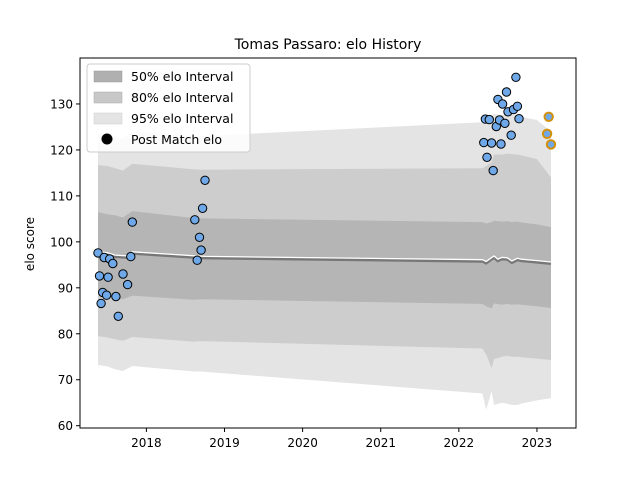 The height and width of the screenshot is (480, 640). I want to click on y-tick-label-4: 100, so click(61, 242).